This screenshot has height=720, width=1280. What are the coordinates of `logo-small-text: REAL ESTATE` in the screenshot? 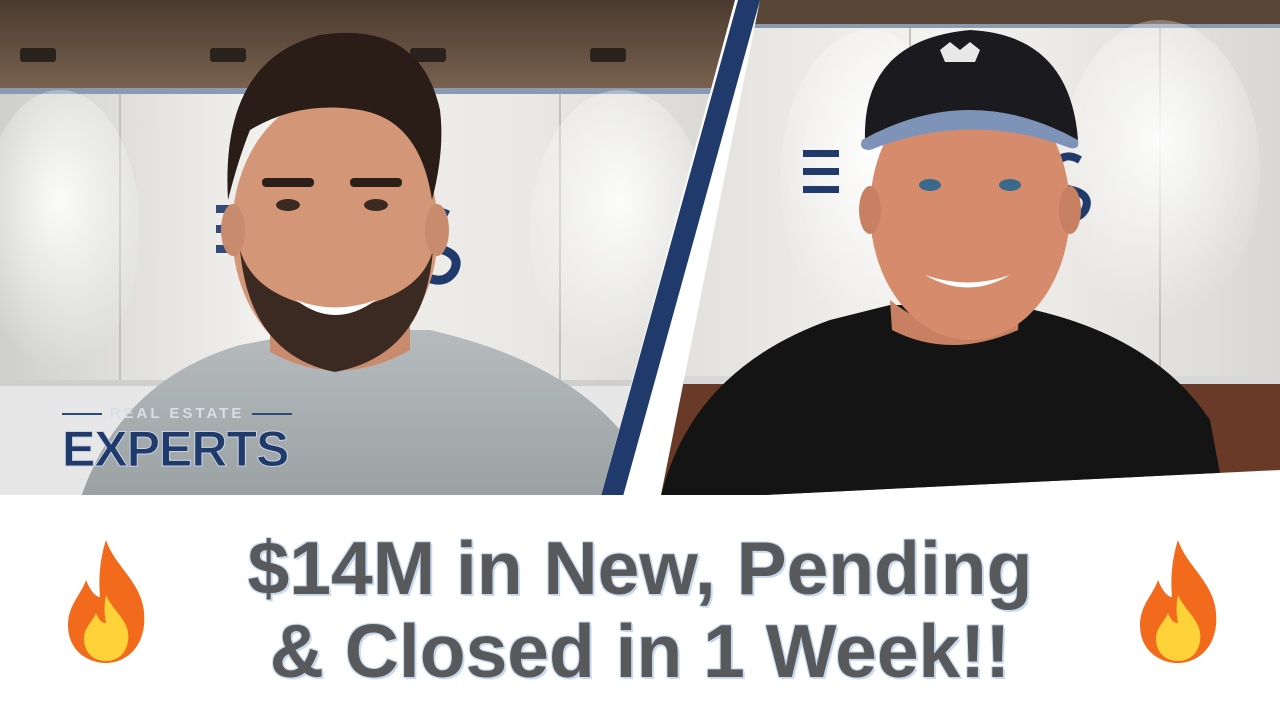 It's located at (177, 413).